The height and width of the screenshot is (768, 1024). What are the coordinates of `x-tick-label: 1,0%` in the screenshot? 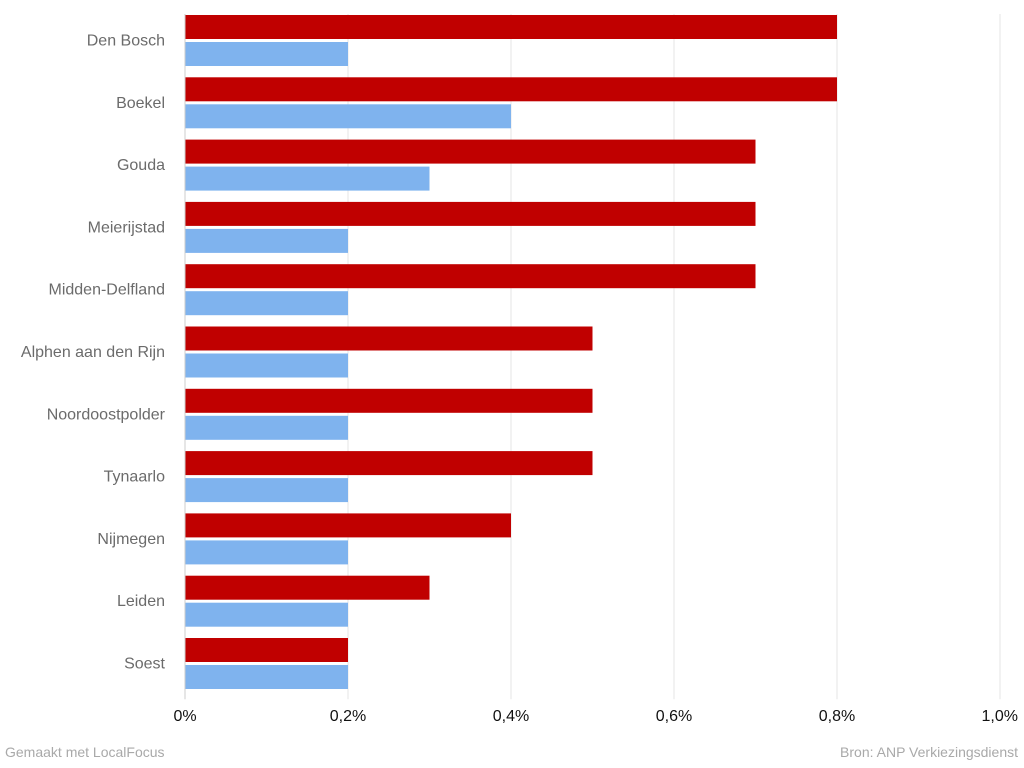 It's located at (1000, 716).